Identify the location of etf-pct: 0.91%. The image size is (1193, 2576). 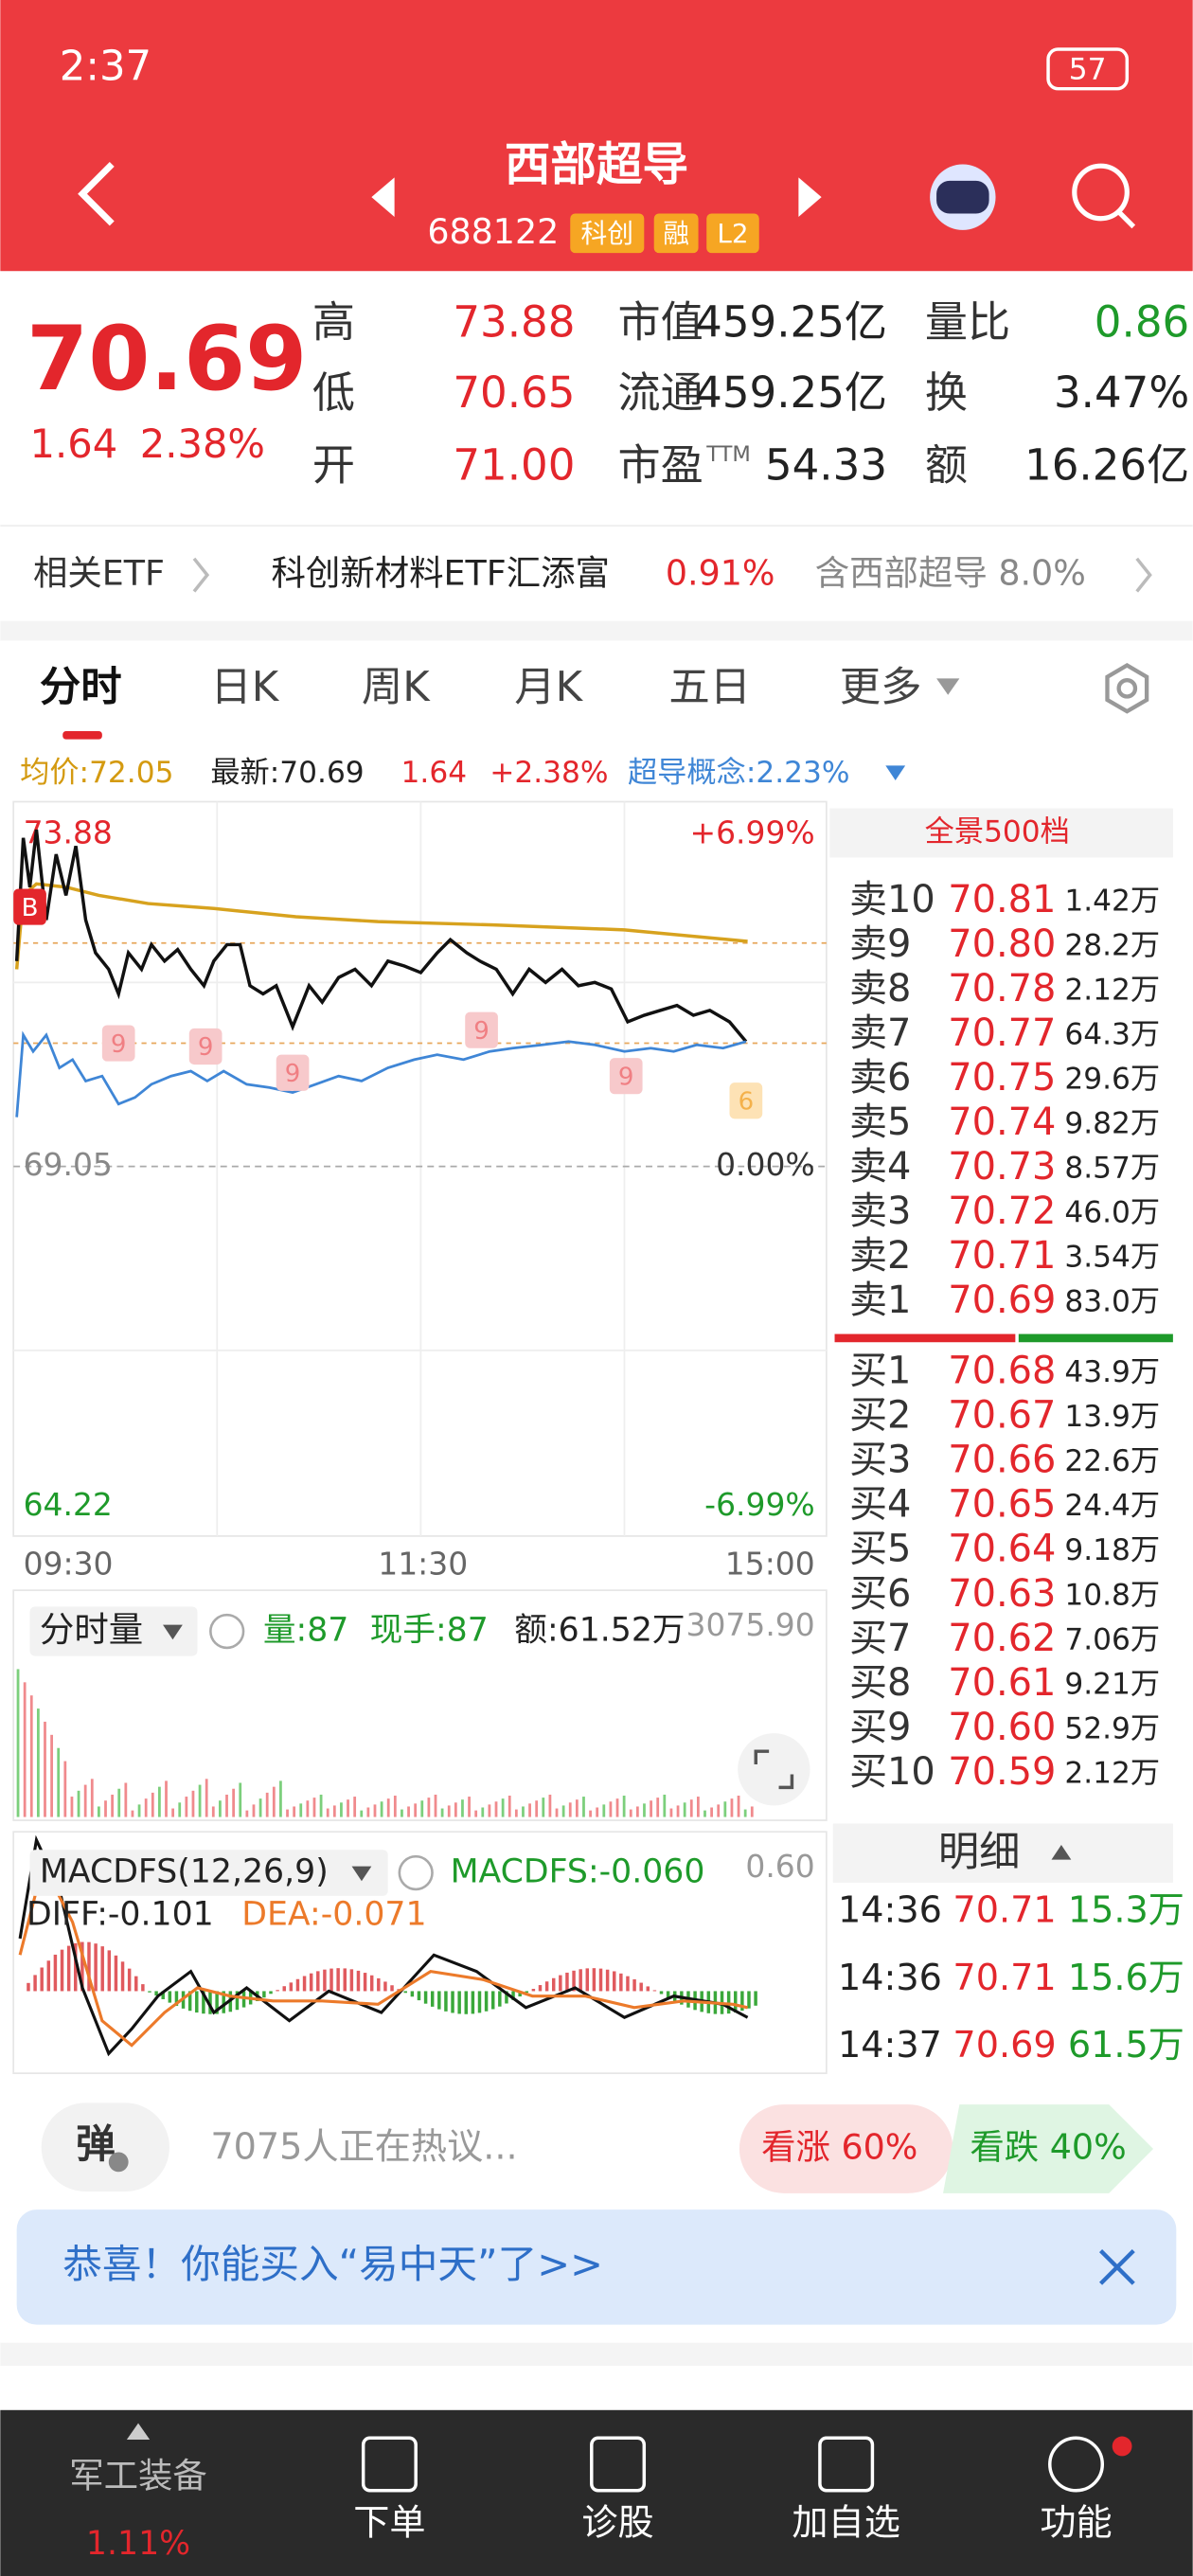
(720, 573).